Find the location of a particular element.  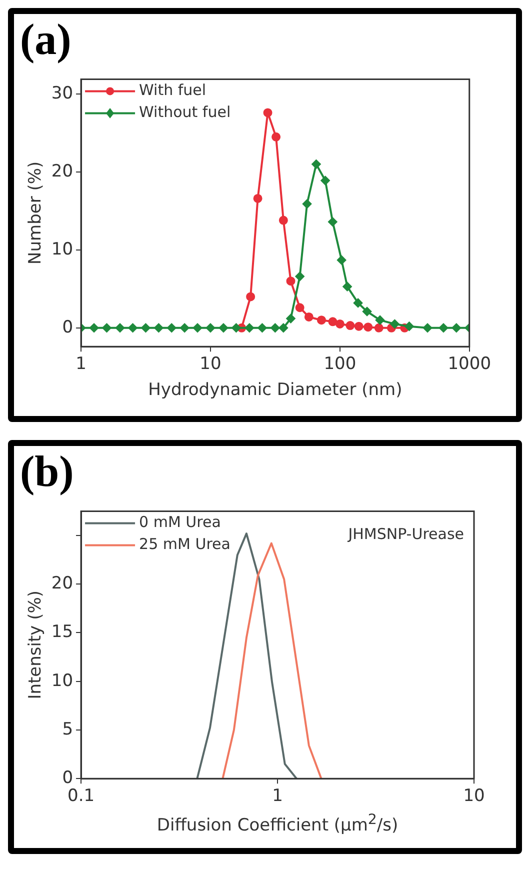

y-tick-label: 30 is located at coordinates (62, 93).